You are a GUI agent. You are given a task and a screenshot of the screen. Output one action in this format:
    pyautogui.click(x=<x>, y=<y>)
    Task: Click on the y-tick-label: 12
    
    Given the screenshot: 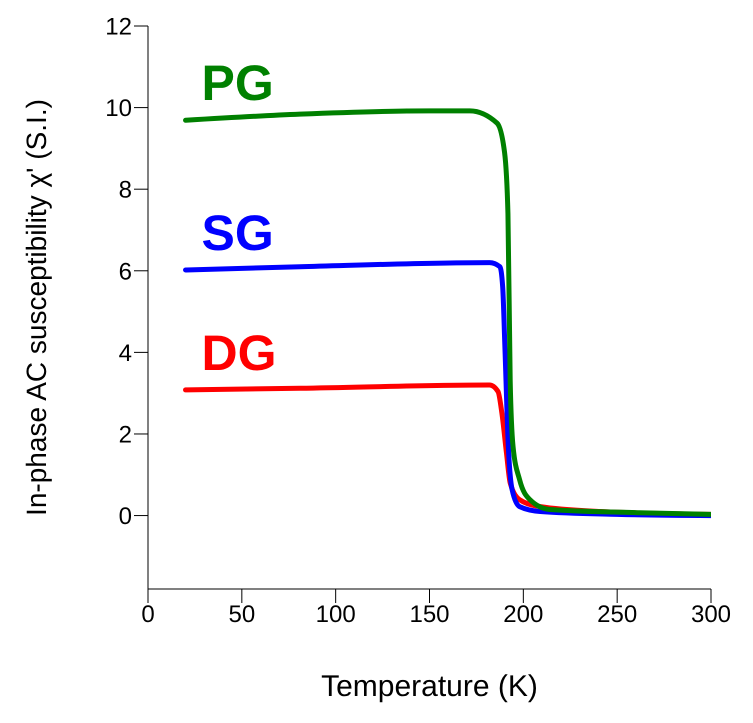 What is the action you would take?
    pyautogui.click(x=118, y=27)
    